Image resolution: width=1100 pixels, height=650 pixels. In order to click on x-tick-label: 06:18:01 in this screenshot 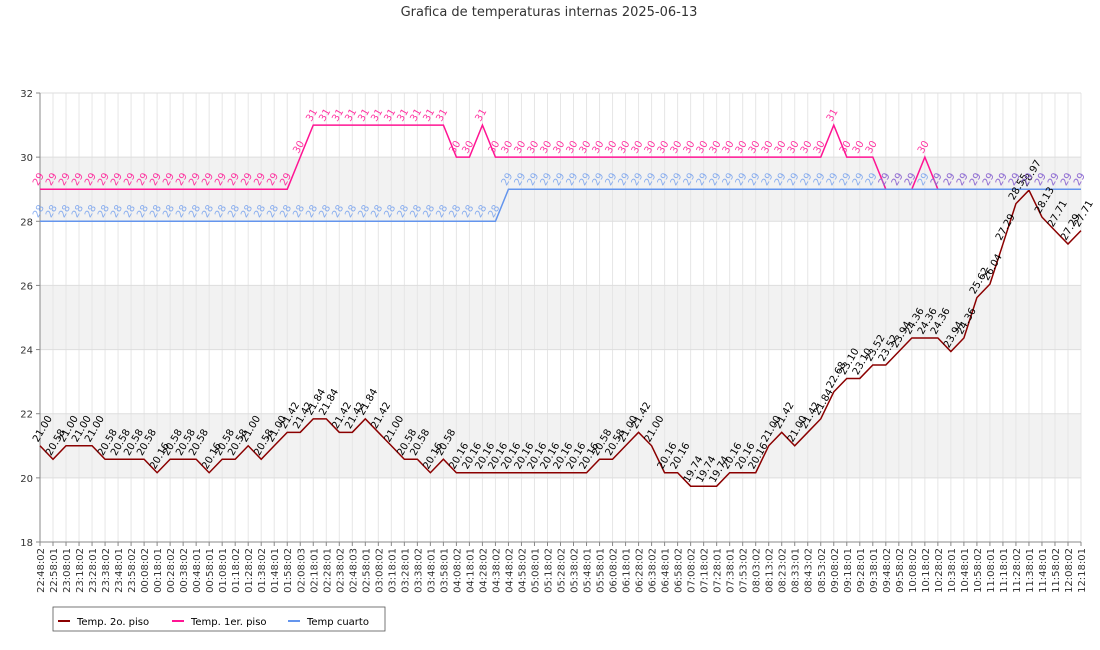, I will do `click(627, 570)`.